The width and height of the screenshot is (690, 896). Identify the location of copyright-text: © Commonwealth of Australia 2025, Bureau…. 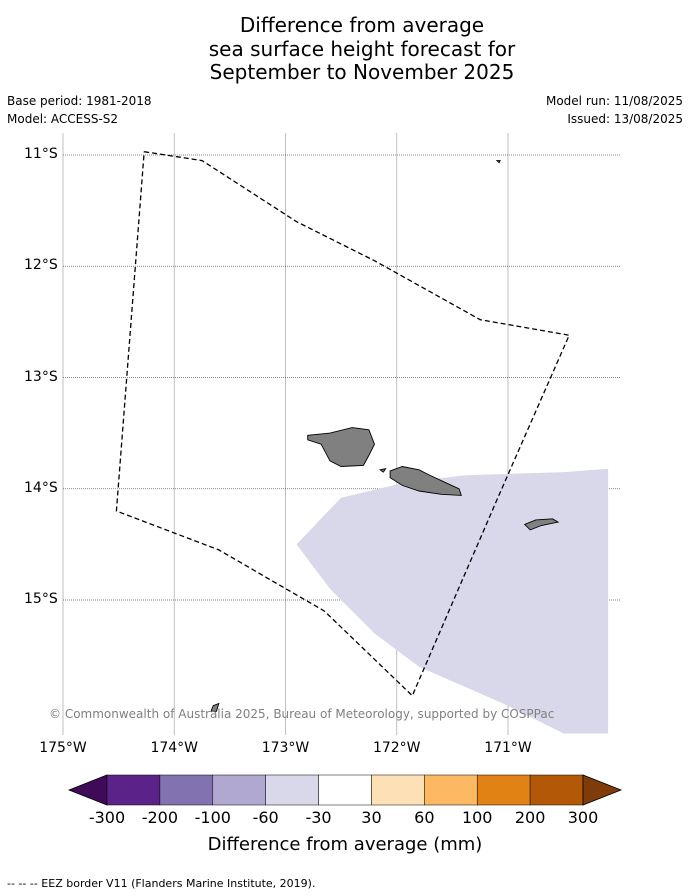
(302, 714).